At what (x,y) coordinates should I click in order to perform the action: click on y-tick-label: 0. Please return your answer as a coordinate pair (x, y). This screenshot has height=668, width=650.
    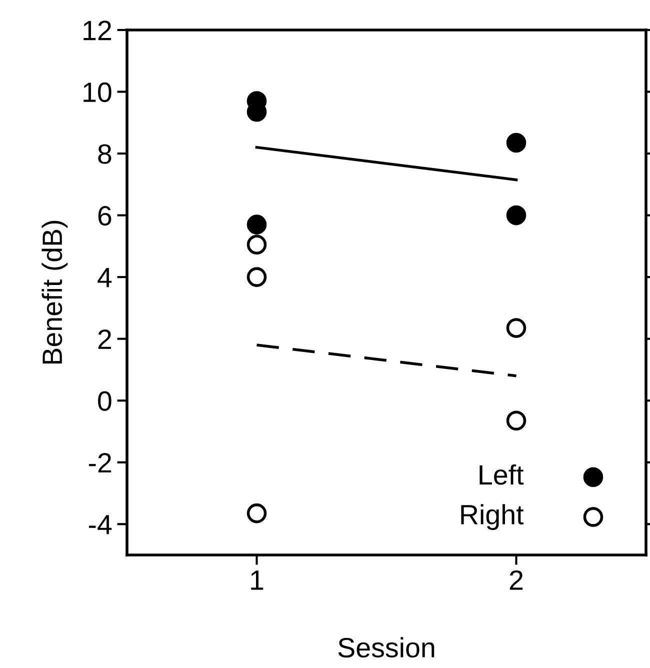
    Looking at the image, I should click on (105, 401).